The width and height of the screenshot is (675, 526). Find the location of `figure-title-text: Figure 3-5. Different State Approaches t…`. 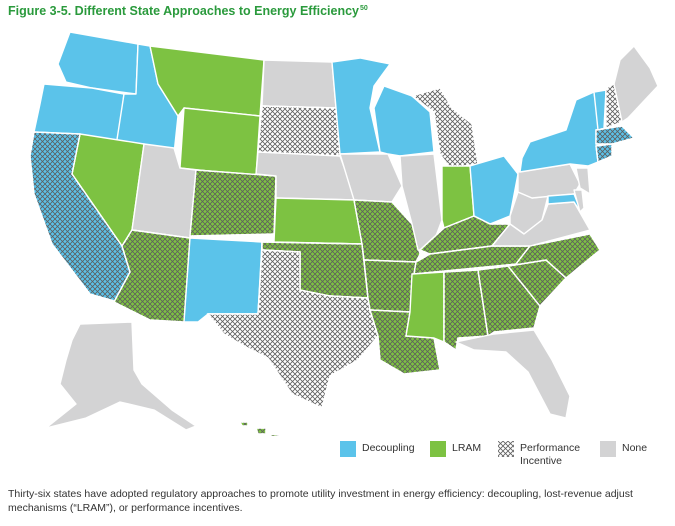

figure-title-text: Figure 3-5. Different State Approaches t… is located at coordinates (184, 11).